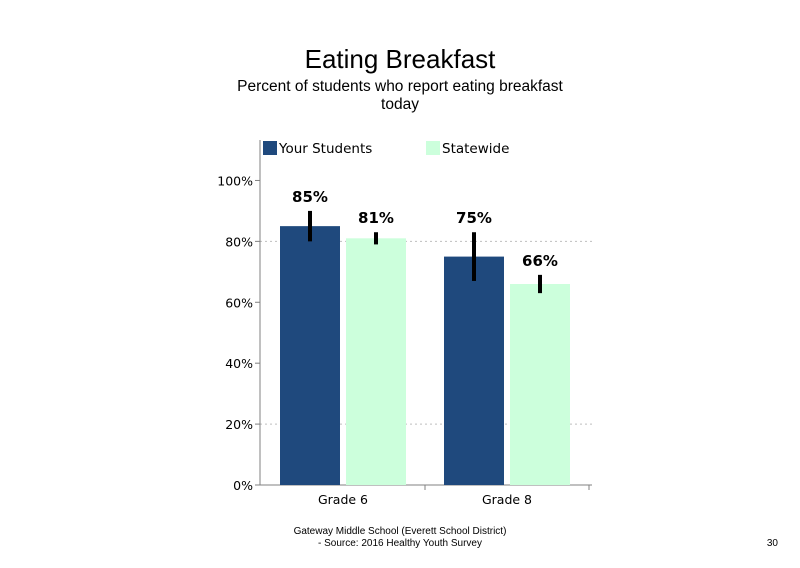 This screenshot has width=800, height=568. What do you see at coordinates (239, 241) in the screenshot?
I see `y-tick-label: 80%` at bounding box center [239, 241].